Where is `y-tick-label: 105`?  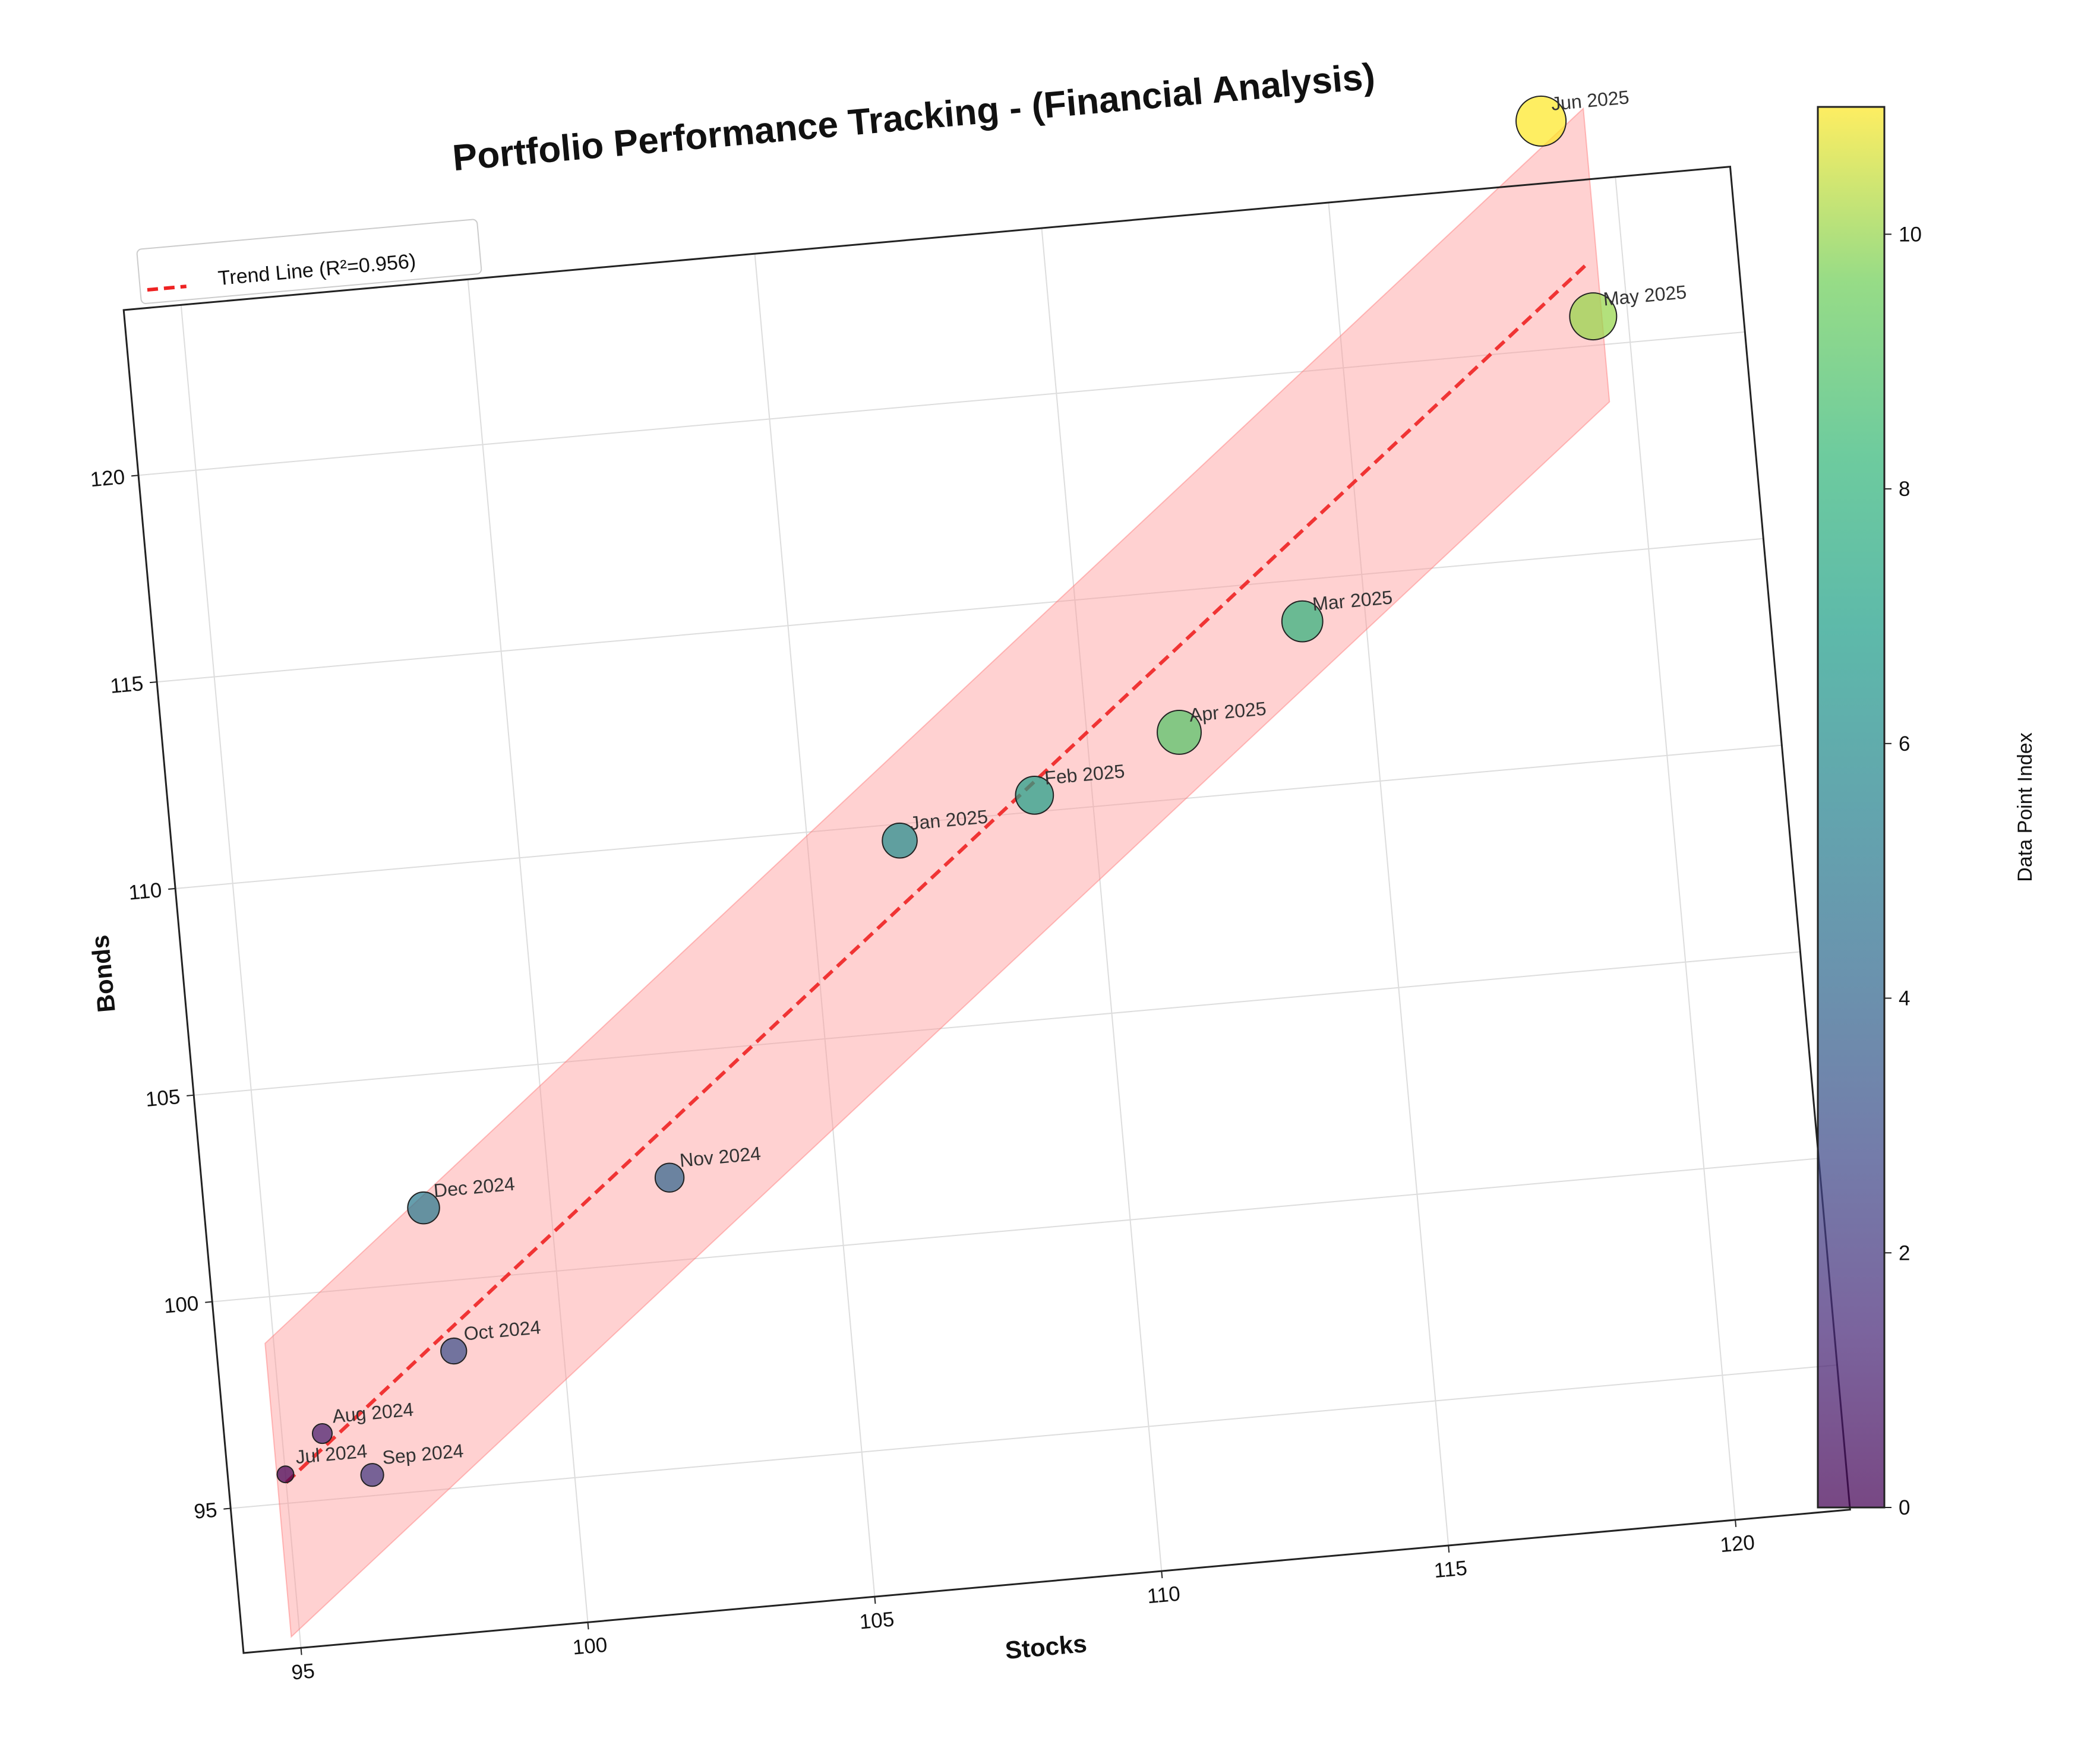
y-tick-label: 105 is located at coordinates (162, 1098).